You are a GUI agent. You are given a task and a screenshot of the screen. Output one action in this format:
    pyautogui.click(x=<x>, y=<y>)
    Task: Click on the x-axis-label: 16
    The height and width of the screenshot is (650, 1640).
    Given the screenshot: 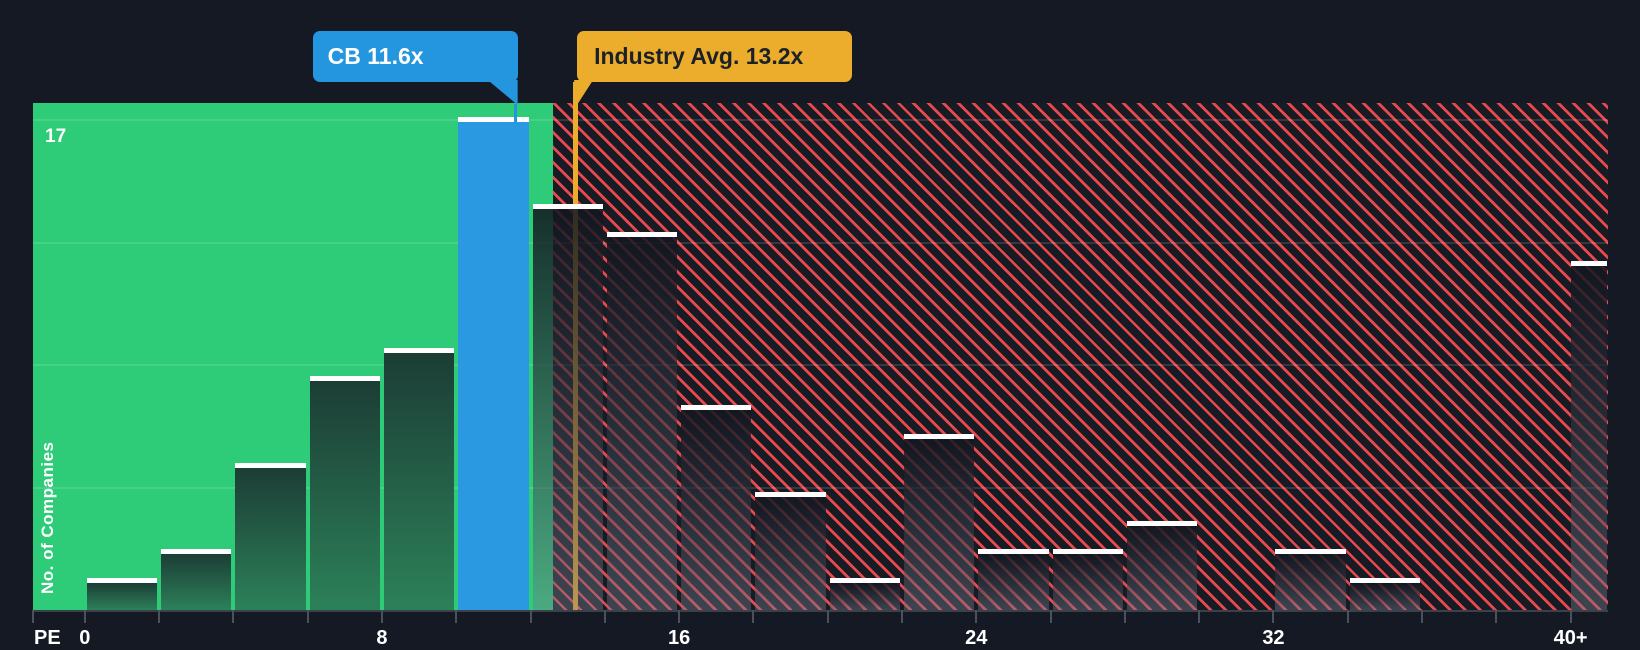 What is the action you would take?
    pyautogui.click(x=679, y=638)
    